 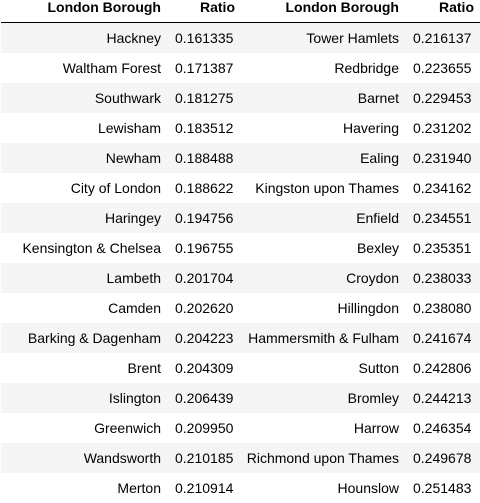 I want to click on ratio-value-cell: 0.246354, so click(x=442, y=428).